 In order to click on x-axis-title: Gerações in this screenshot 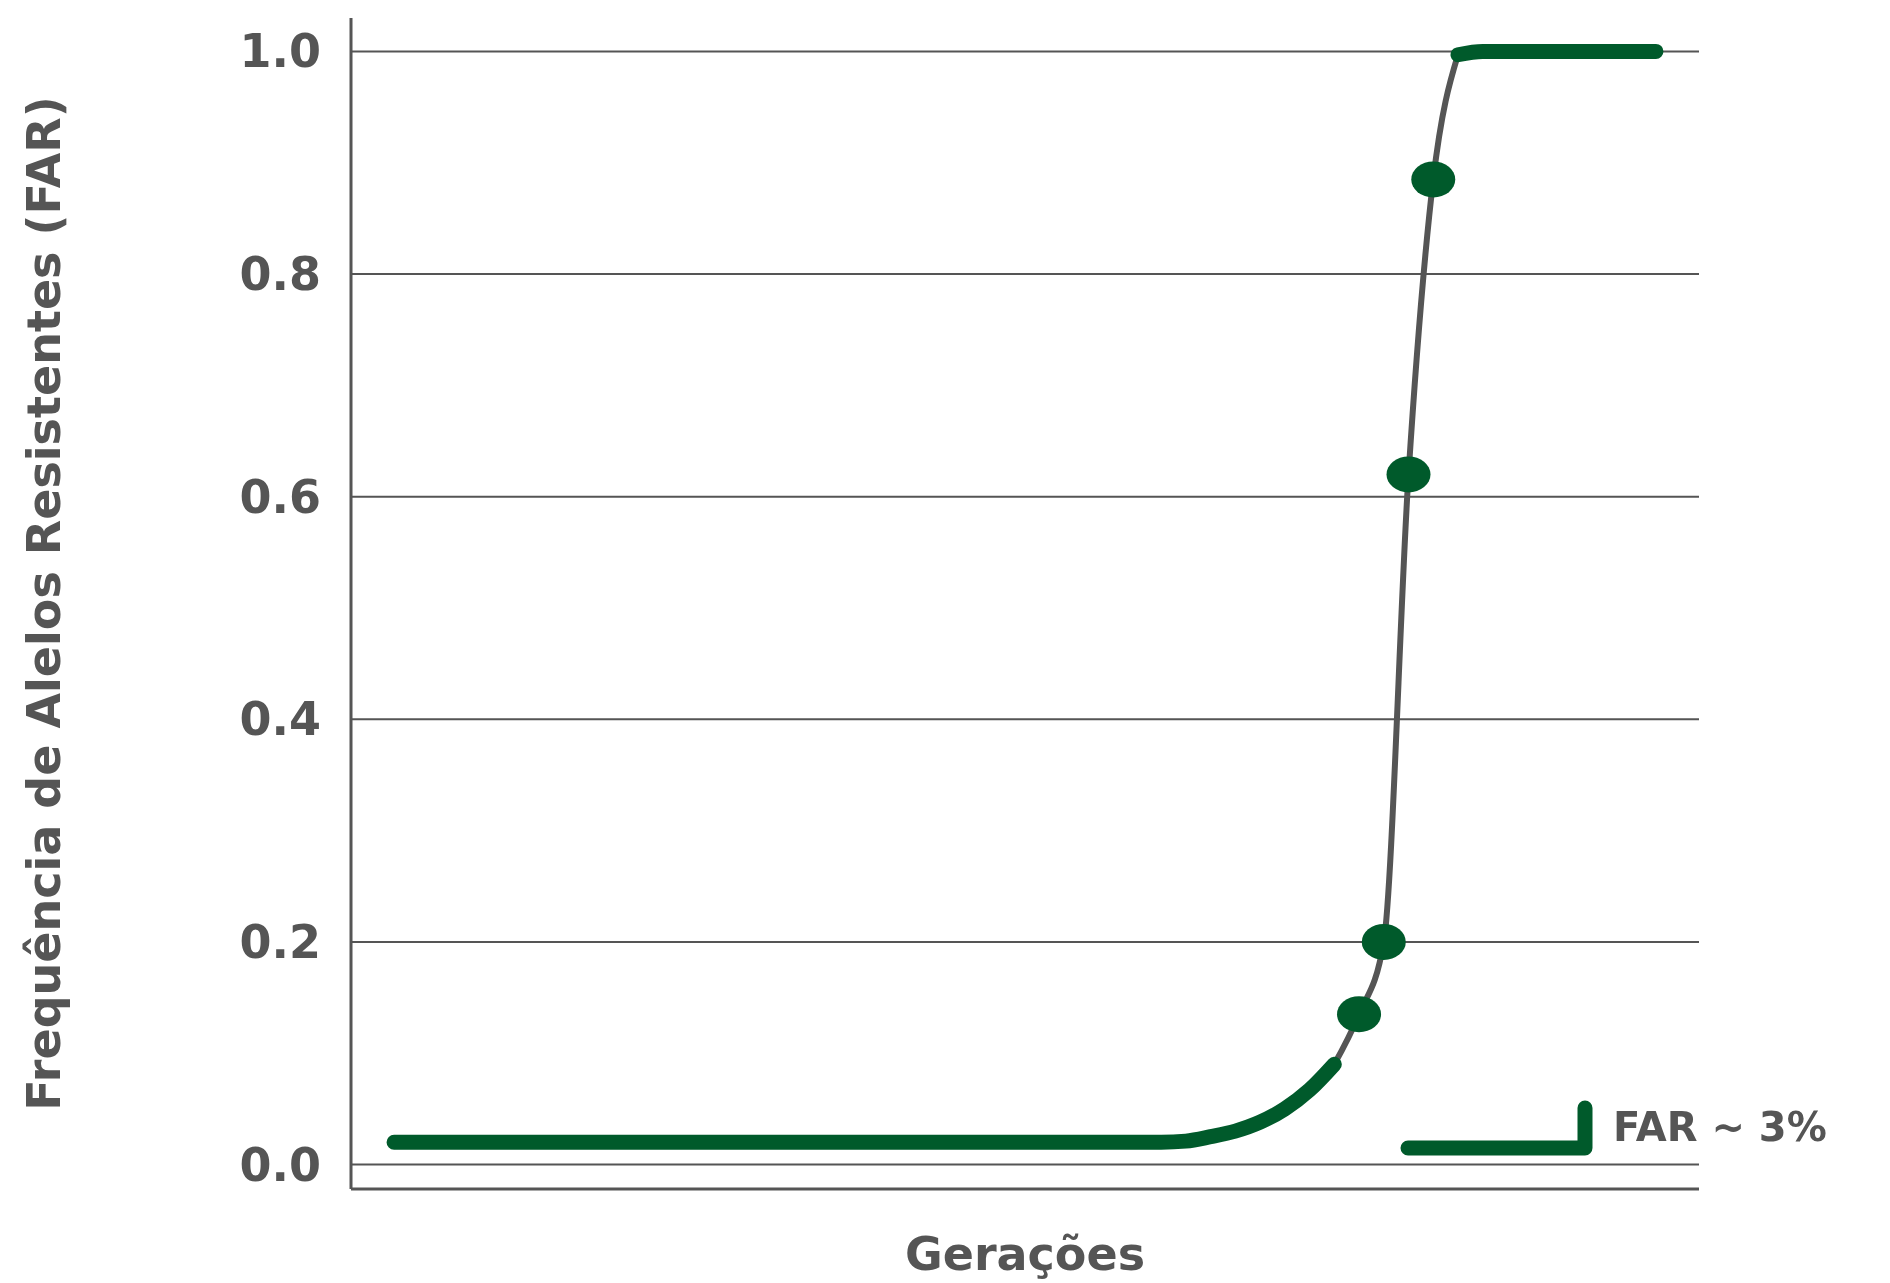, I will do `click(1025, 1254)`.